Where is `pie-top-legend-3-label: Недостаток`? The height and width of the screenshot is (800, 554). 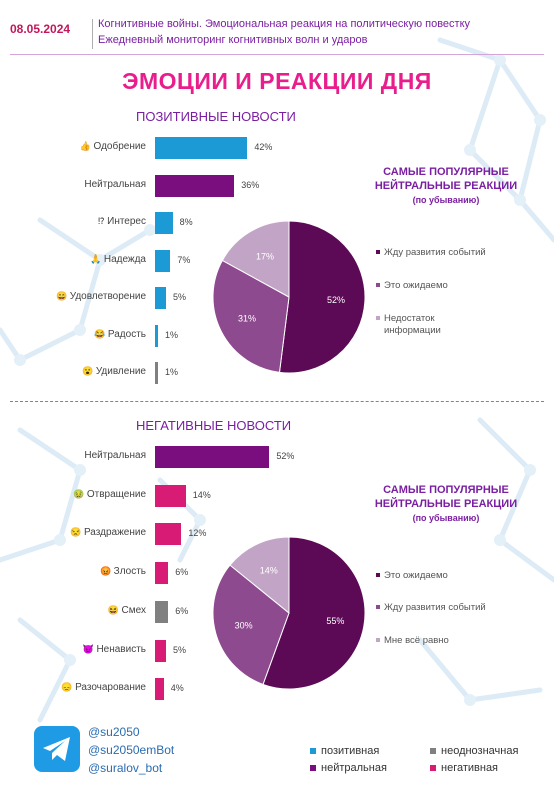 pie-top-legend-3-label: Недостаток is located at coordinates (409, 318).